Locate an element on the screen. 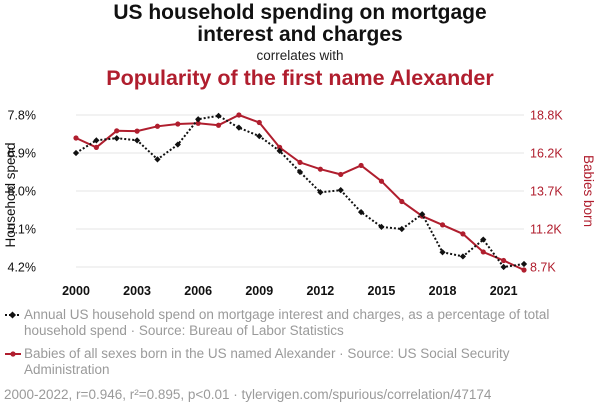 Image resolution: width=600 pixels, height=414 pixels. chart-title-line1: US household spending on mortgage is located at coordinates (300, 12).